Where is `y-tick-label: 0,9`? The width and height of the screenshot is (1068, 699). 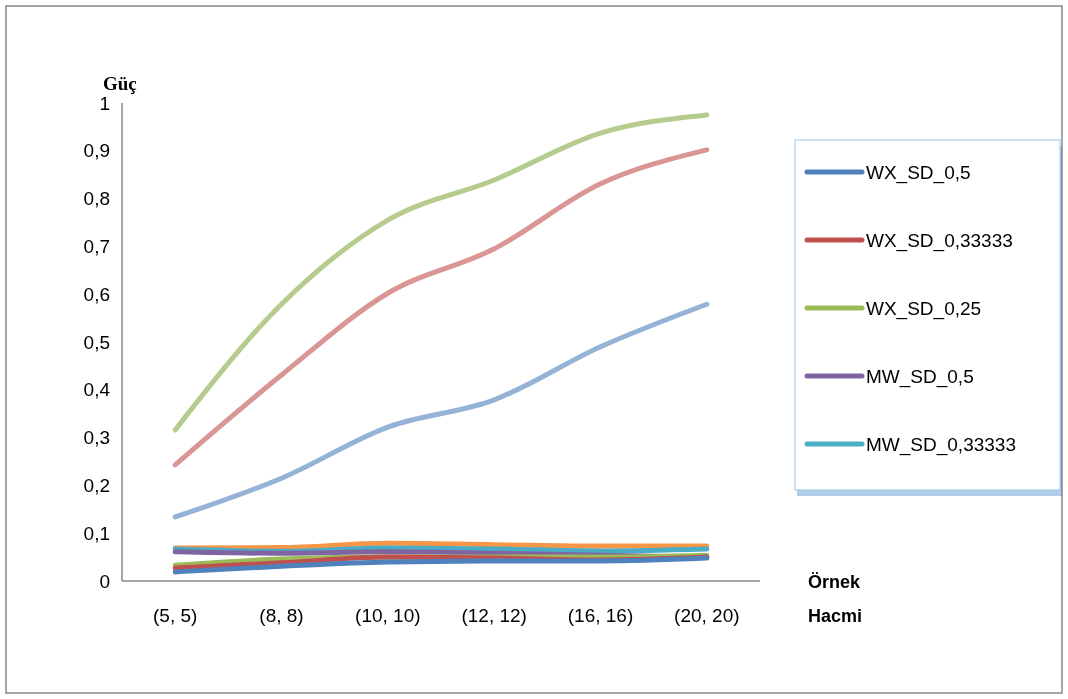
y-tick-label: 0,9 is located at coordinates (96, 151).